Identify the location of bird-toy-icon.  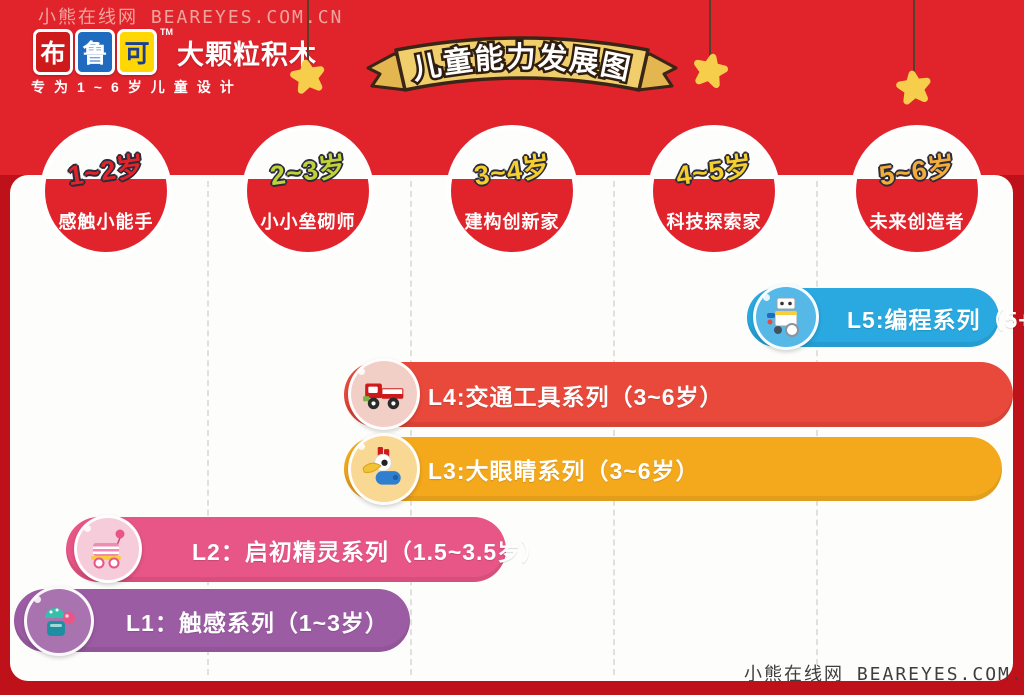
(381, 466).